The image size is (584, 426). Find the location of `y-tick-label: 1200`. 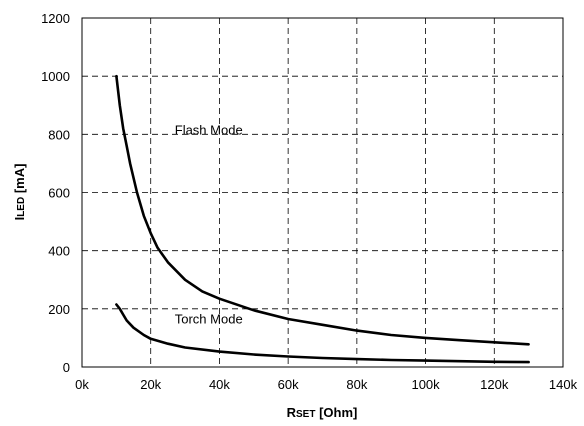

y-tick-label: 1200 is located at coordinates (55, 18).